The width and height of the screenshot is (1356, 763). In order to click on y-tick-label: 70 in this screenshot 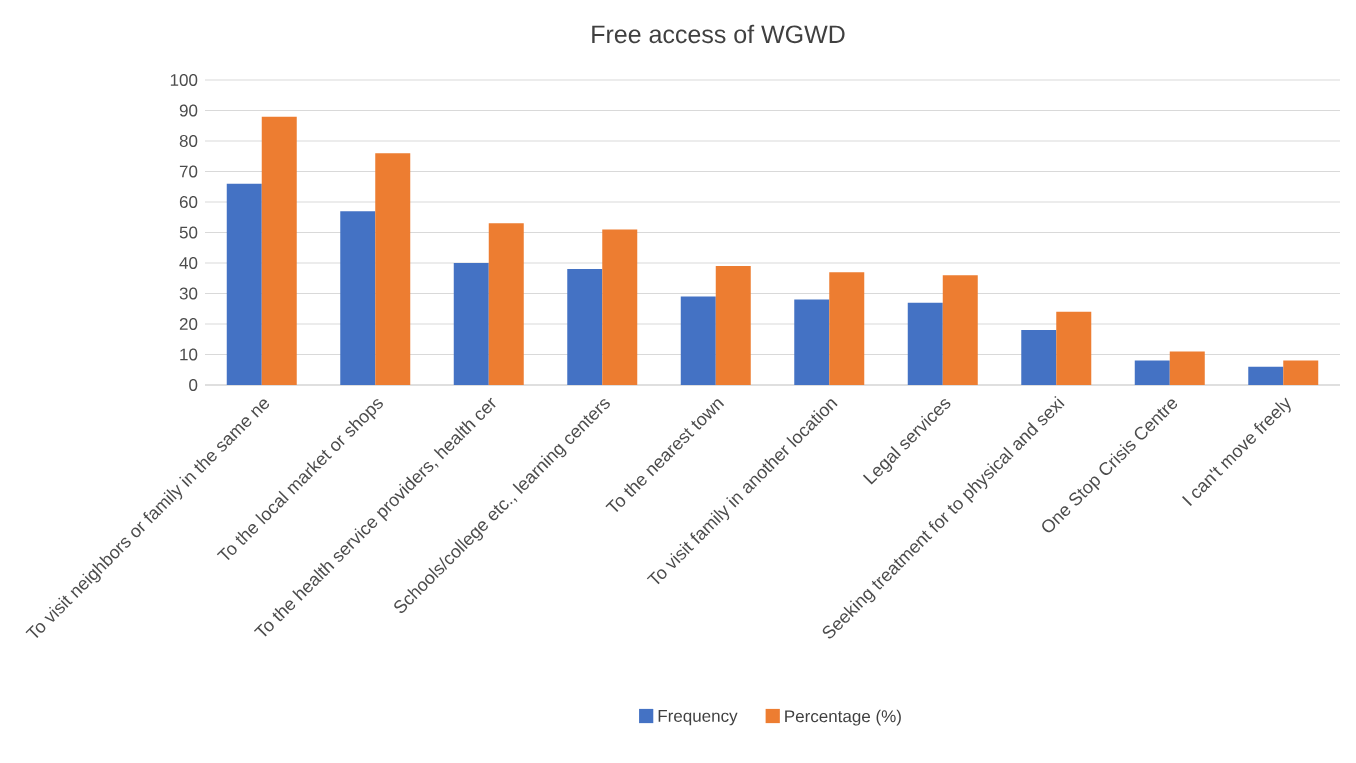, I will do `click(188, 171)`.